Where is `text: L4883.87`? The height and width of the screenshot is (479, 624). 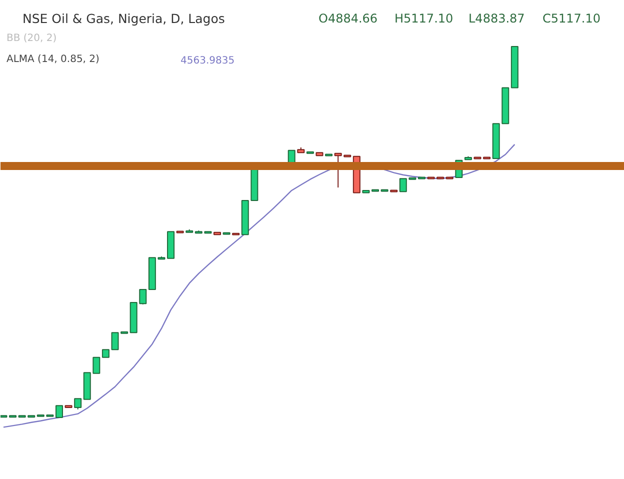
text: L4883.87 is located at coordinates (496, 19).